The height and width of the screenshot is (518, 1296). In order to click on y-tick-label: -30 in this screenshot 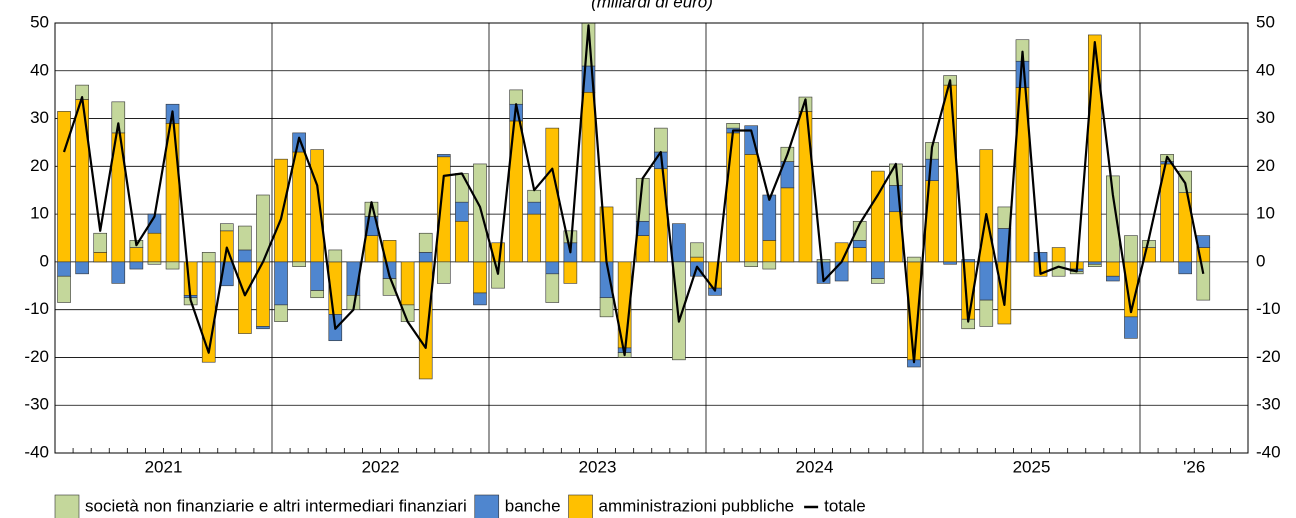, I will do `click(36, 404)`.